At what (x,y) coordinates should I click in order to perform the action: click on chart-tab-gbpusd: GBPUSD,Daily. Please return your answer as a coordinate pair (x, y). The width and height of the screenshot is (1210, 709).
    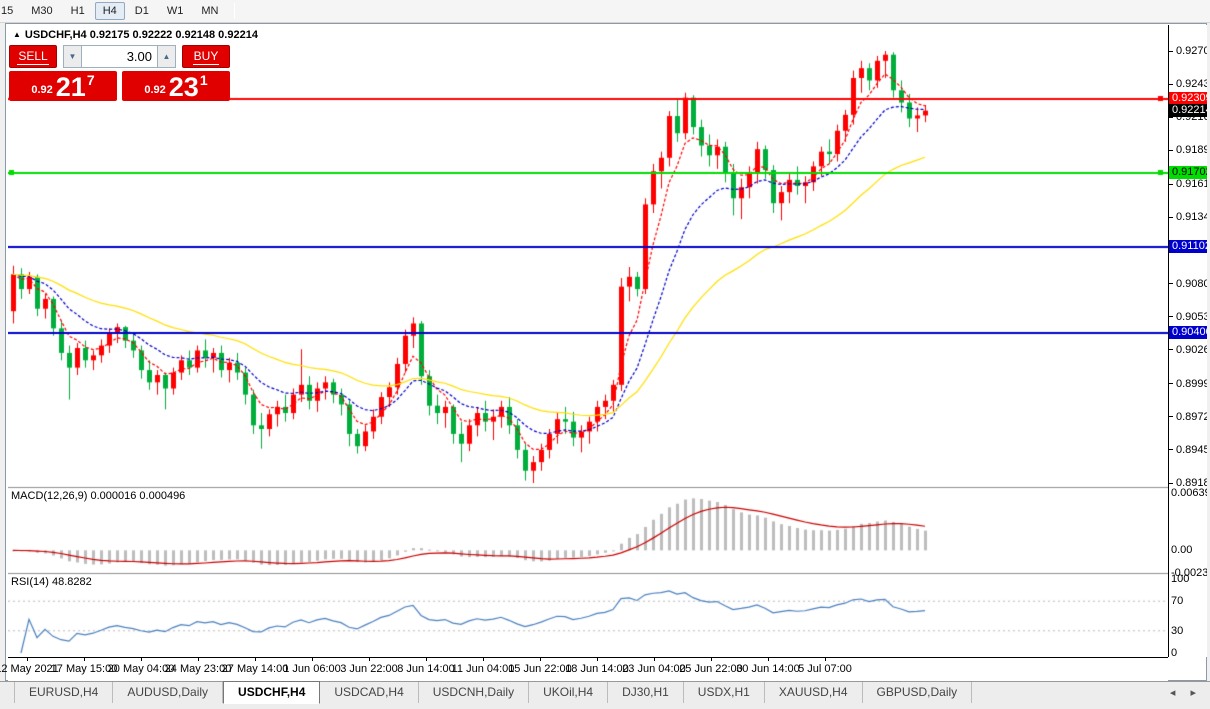
    Looking at the image, I should click on (918, 692).